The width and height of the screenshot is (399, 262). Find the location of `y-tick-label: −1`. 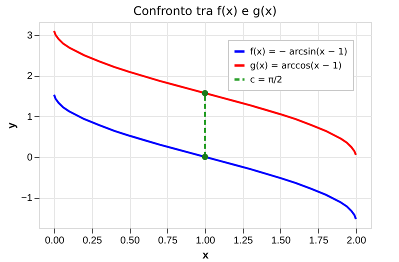

y-tick-label: −1 is located at coordinates (27, 198).